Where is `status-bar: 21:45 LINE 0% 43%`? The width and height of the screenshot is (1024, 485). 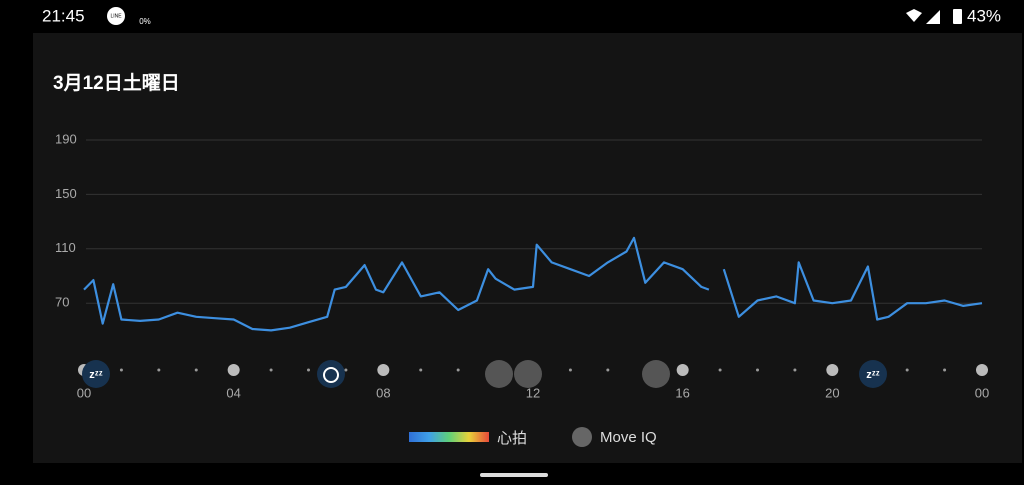 status-bar: 21:45 LINE 0% 43% is located at coordinates (521, 16).